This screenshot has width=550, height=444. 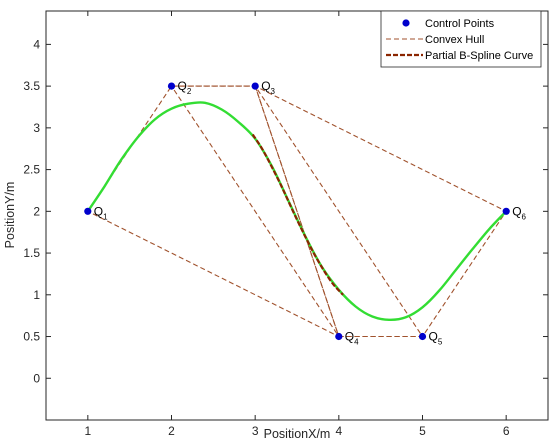 What do you see at coordinates (31, 253) in the screenshot?
I see `y-tick-label: 1.5` at bounding box center [31, 253].